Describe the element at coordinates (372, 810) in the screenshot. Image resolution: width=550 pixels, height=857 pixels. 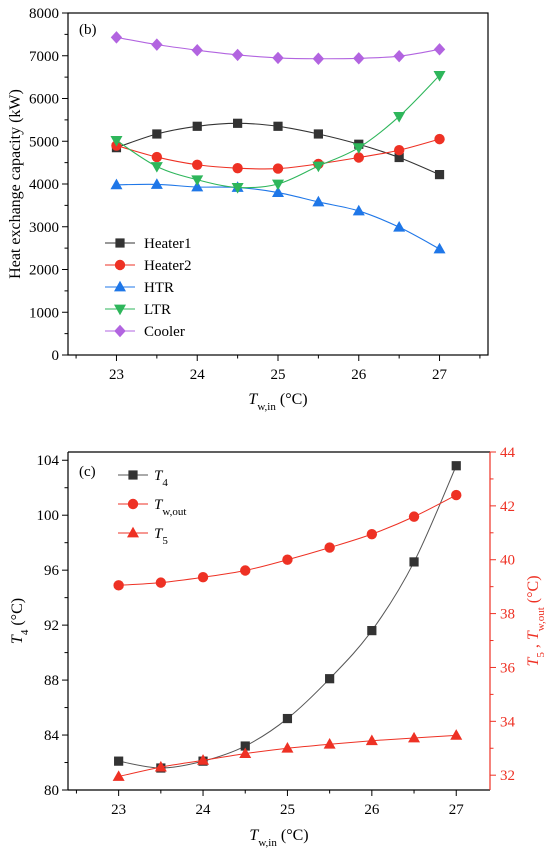
I see `x-tick-label: 26` at that location.